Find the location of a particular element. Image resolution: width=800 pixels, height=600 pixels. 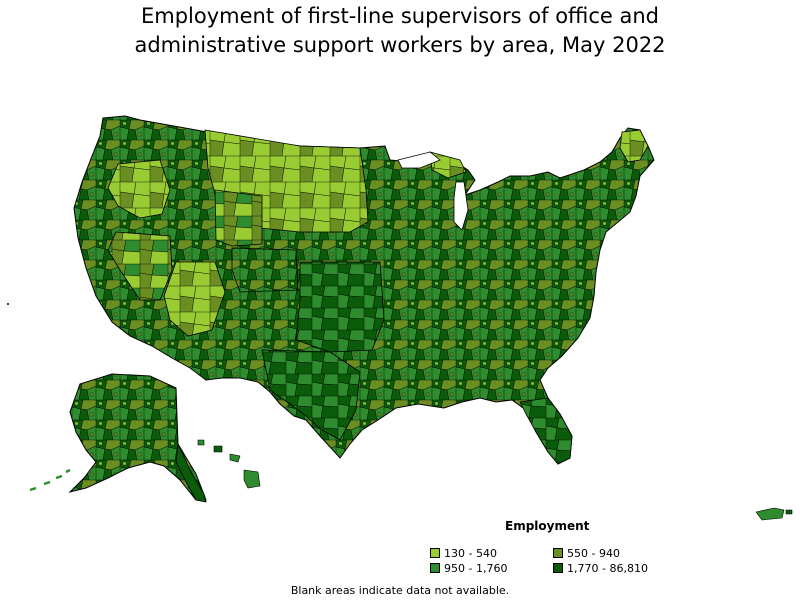

lake-michigan is located at coordinates (461, 206).